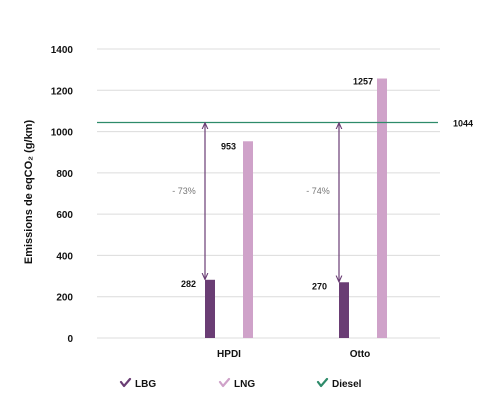 This screenshot has width=500, height=416. What do you see at coordinates (145, 384) in the screenshot?
I see `legend-label: LBG` at bounding box center [145, 384].